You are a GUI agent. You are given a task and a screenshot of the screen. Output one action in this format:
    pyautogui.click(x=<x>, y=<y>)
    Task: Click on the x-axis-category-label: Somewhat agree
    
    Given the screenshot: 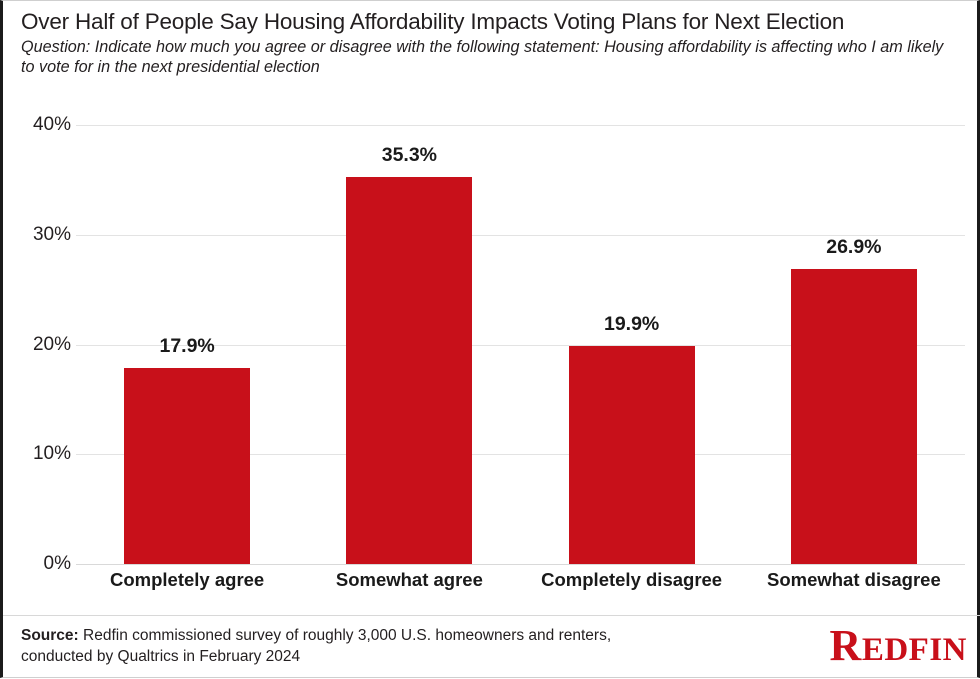 What is the action you would take?
    pyautogui.click(x=409, y=579)
    